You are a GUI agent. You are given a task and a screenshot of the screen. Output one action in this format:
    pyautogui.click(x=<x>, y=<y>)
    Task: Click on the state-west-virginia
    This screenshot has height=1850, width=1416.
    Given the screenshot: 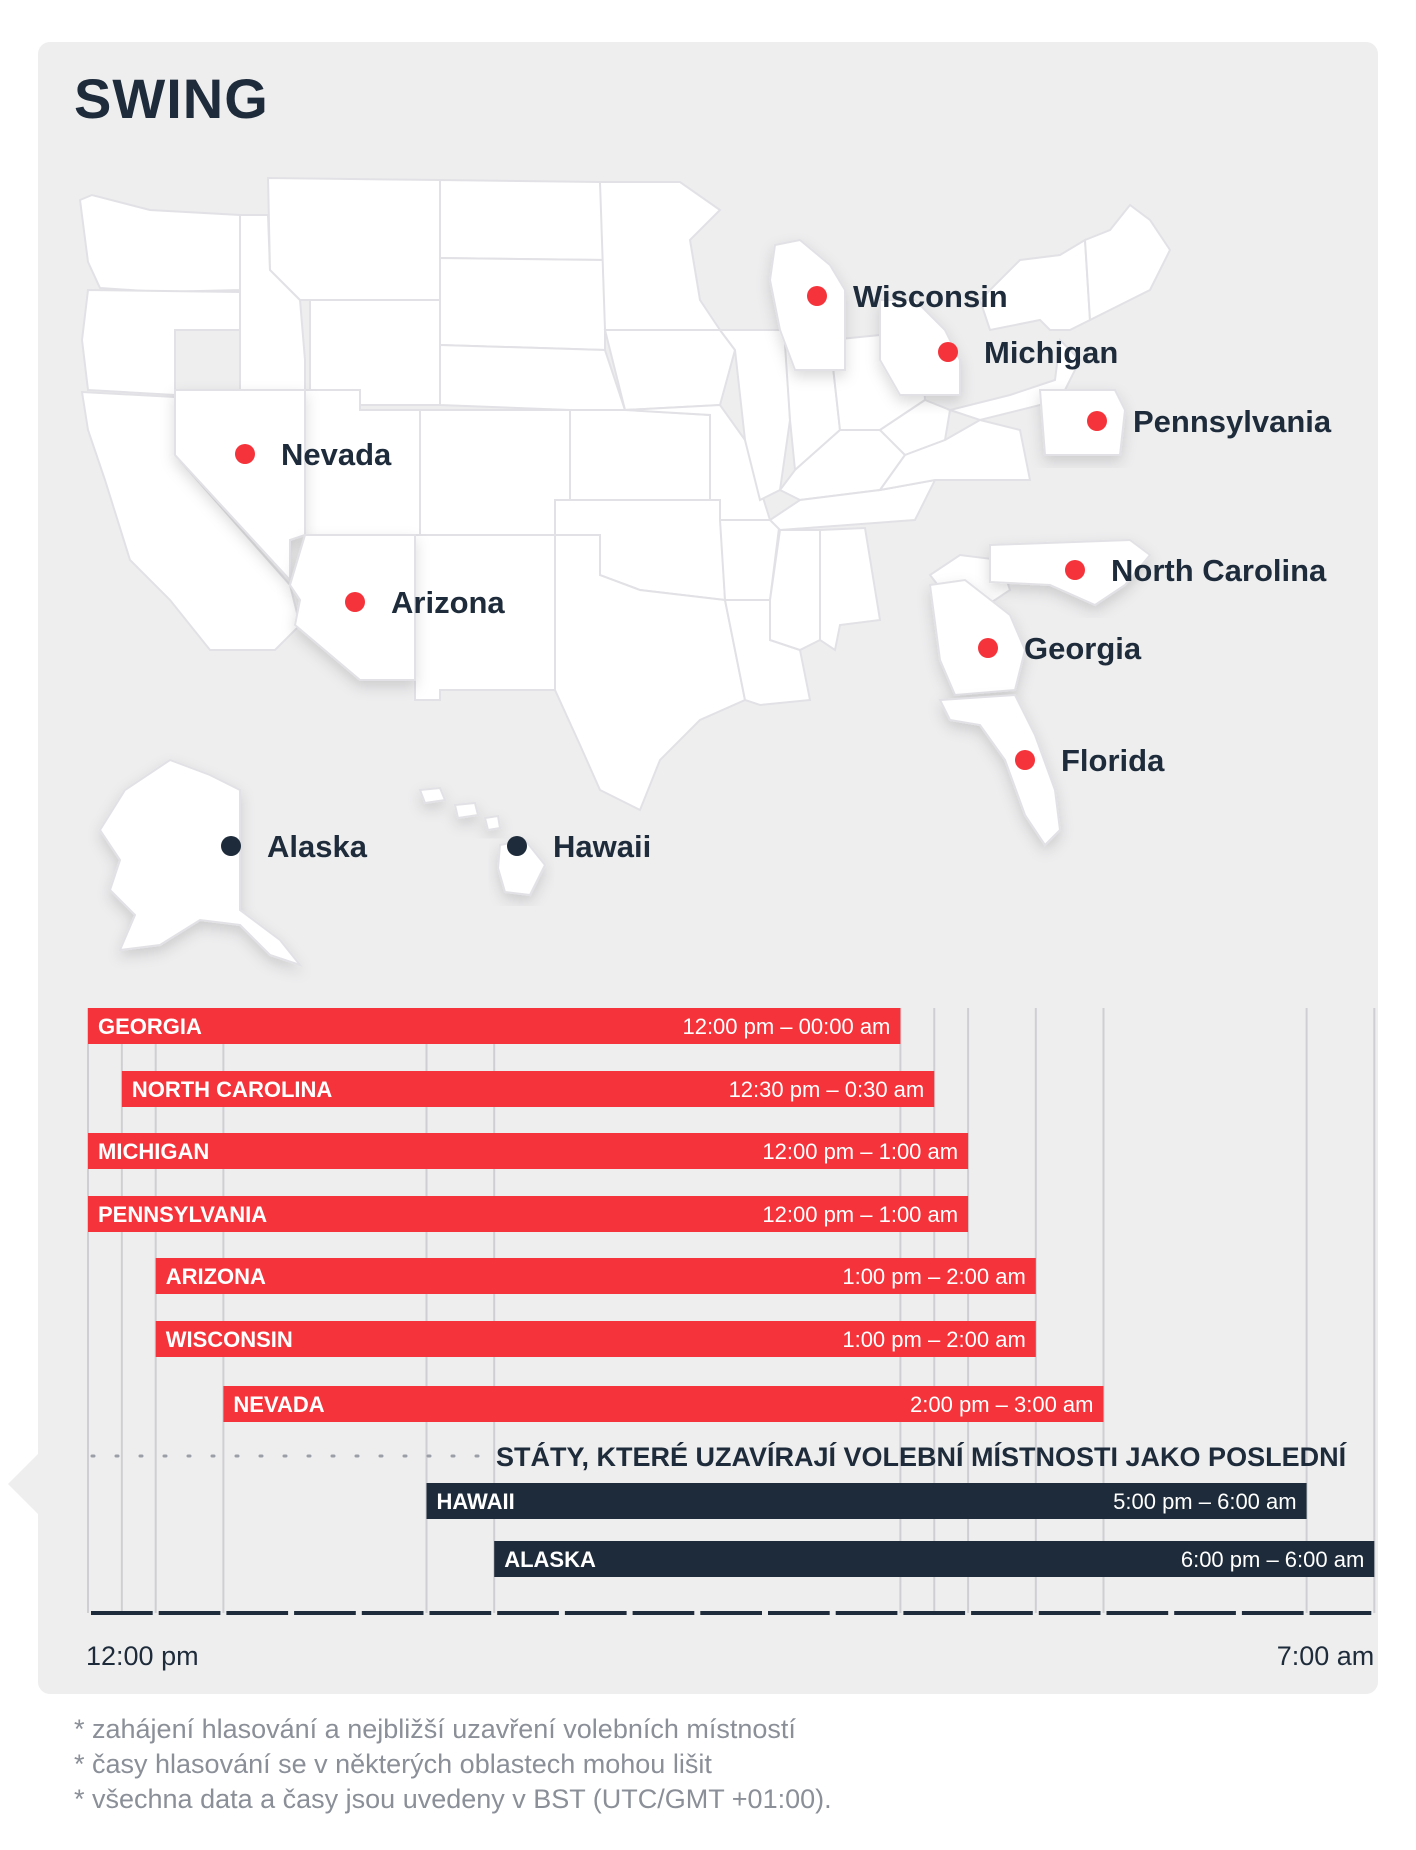 What is the action you would take?
    pyautogui.click(x=915, y=427)
    